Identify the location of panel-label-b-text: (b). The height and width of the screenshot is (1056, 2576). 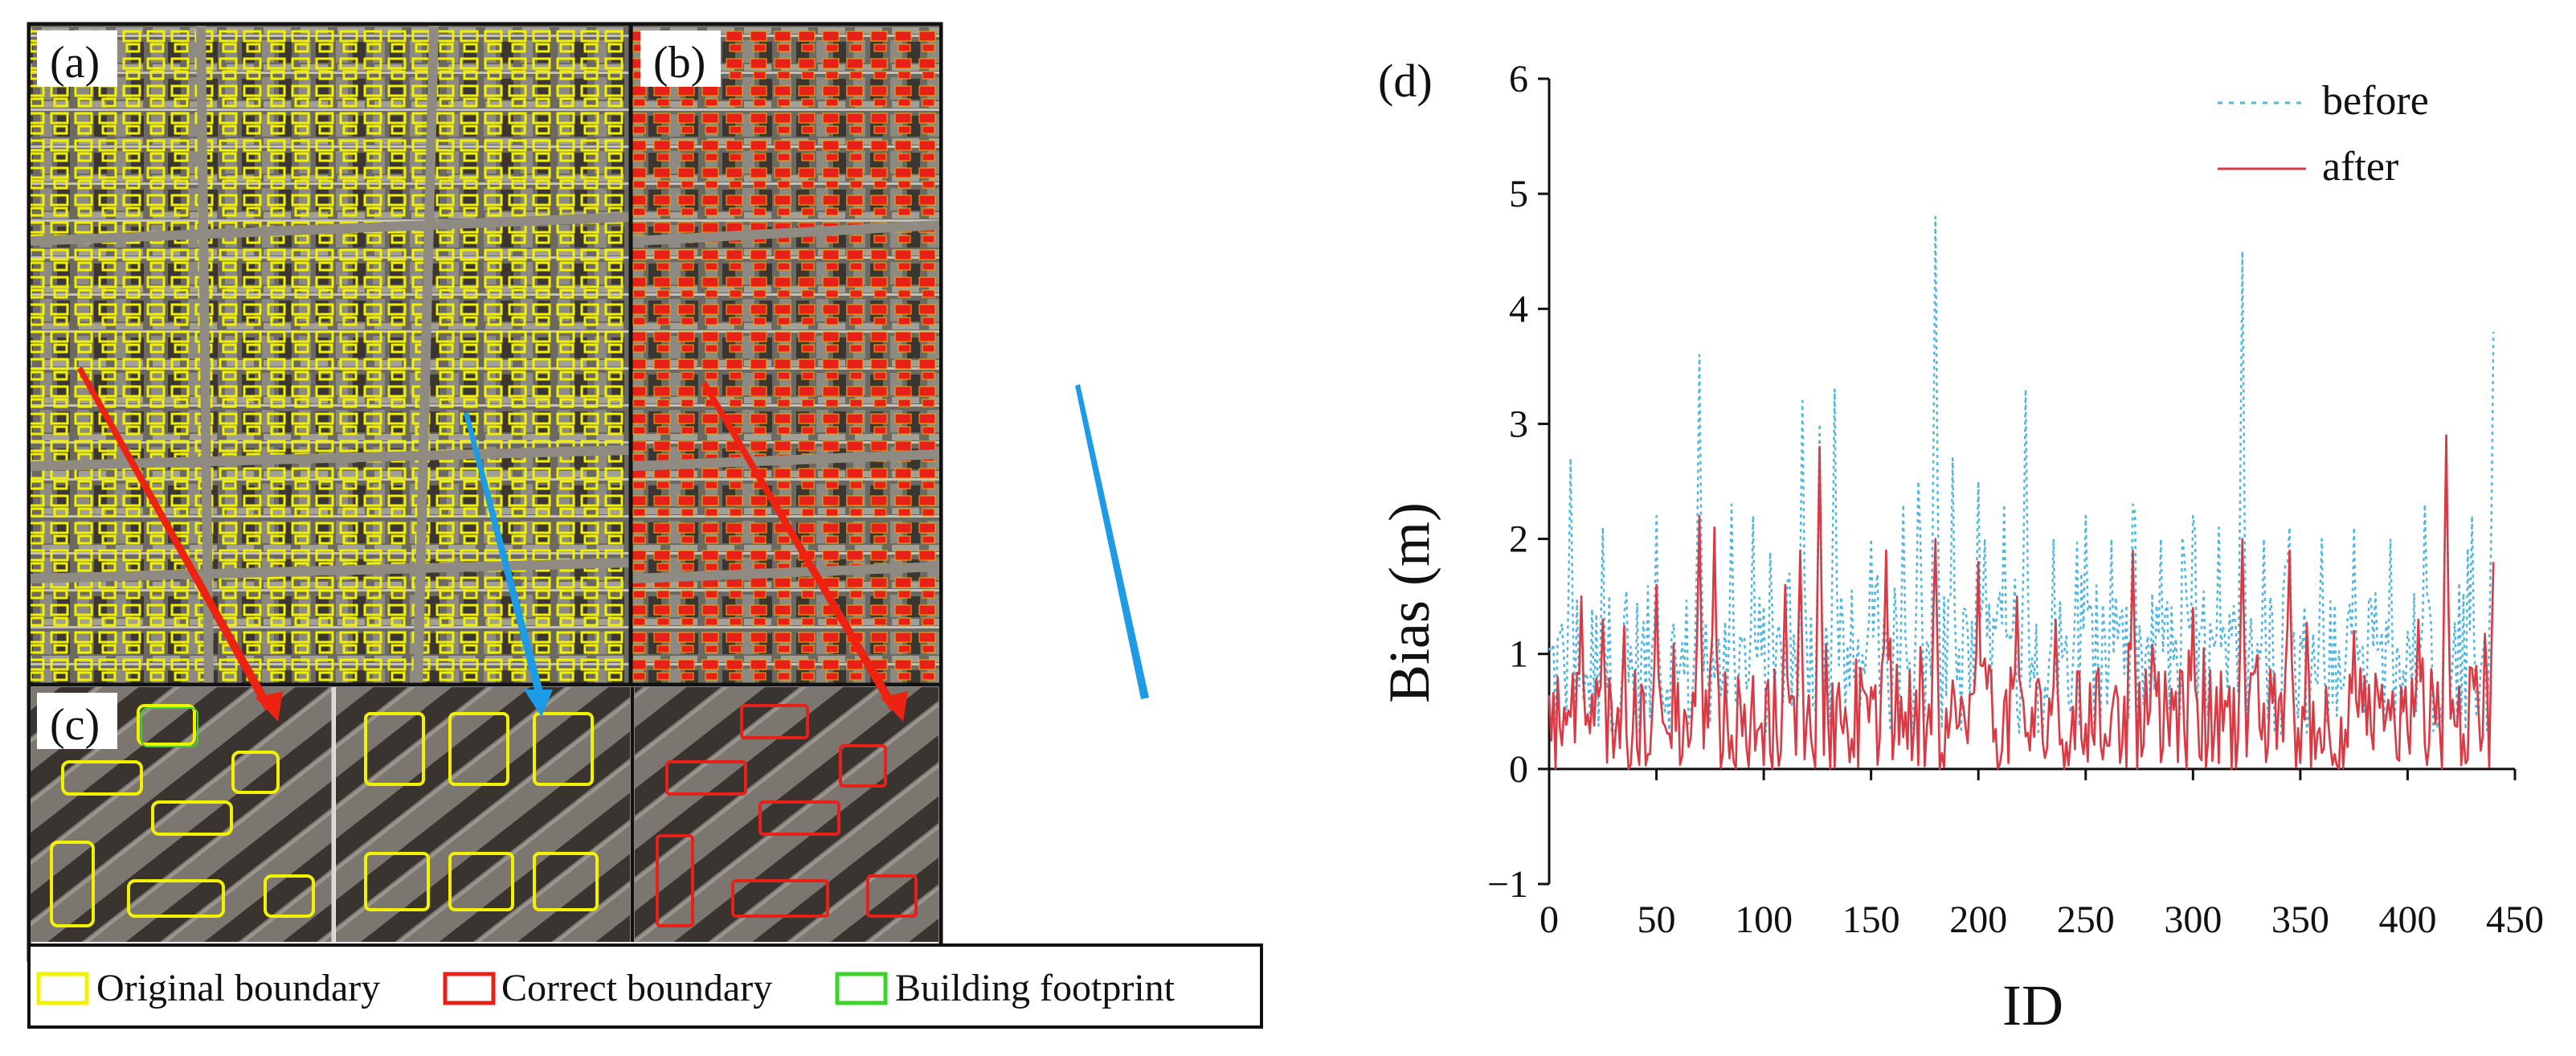
(679, 63).